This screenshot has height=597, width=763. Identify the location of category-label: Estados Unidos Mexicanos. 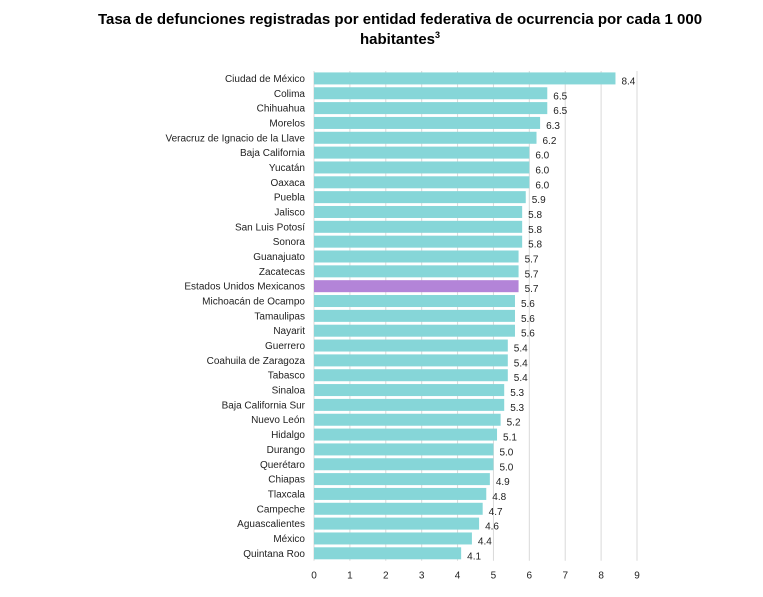
(244, 287).